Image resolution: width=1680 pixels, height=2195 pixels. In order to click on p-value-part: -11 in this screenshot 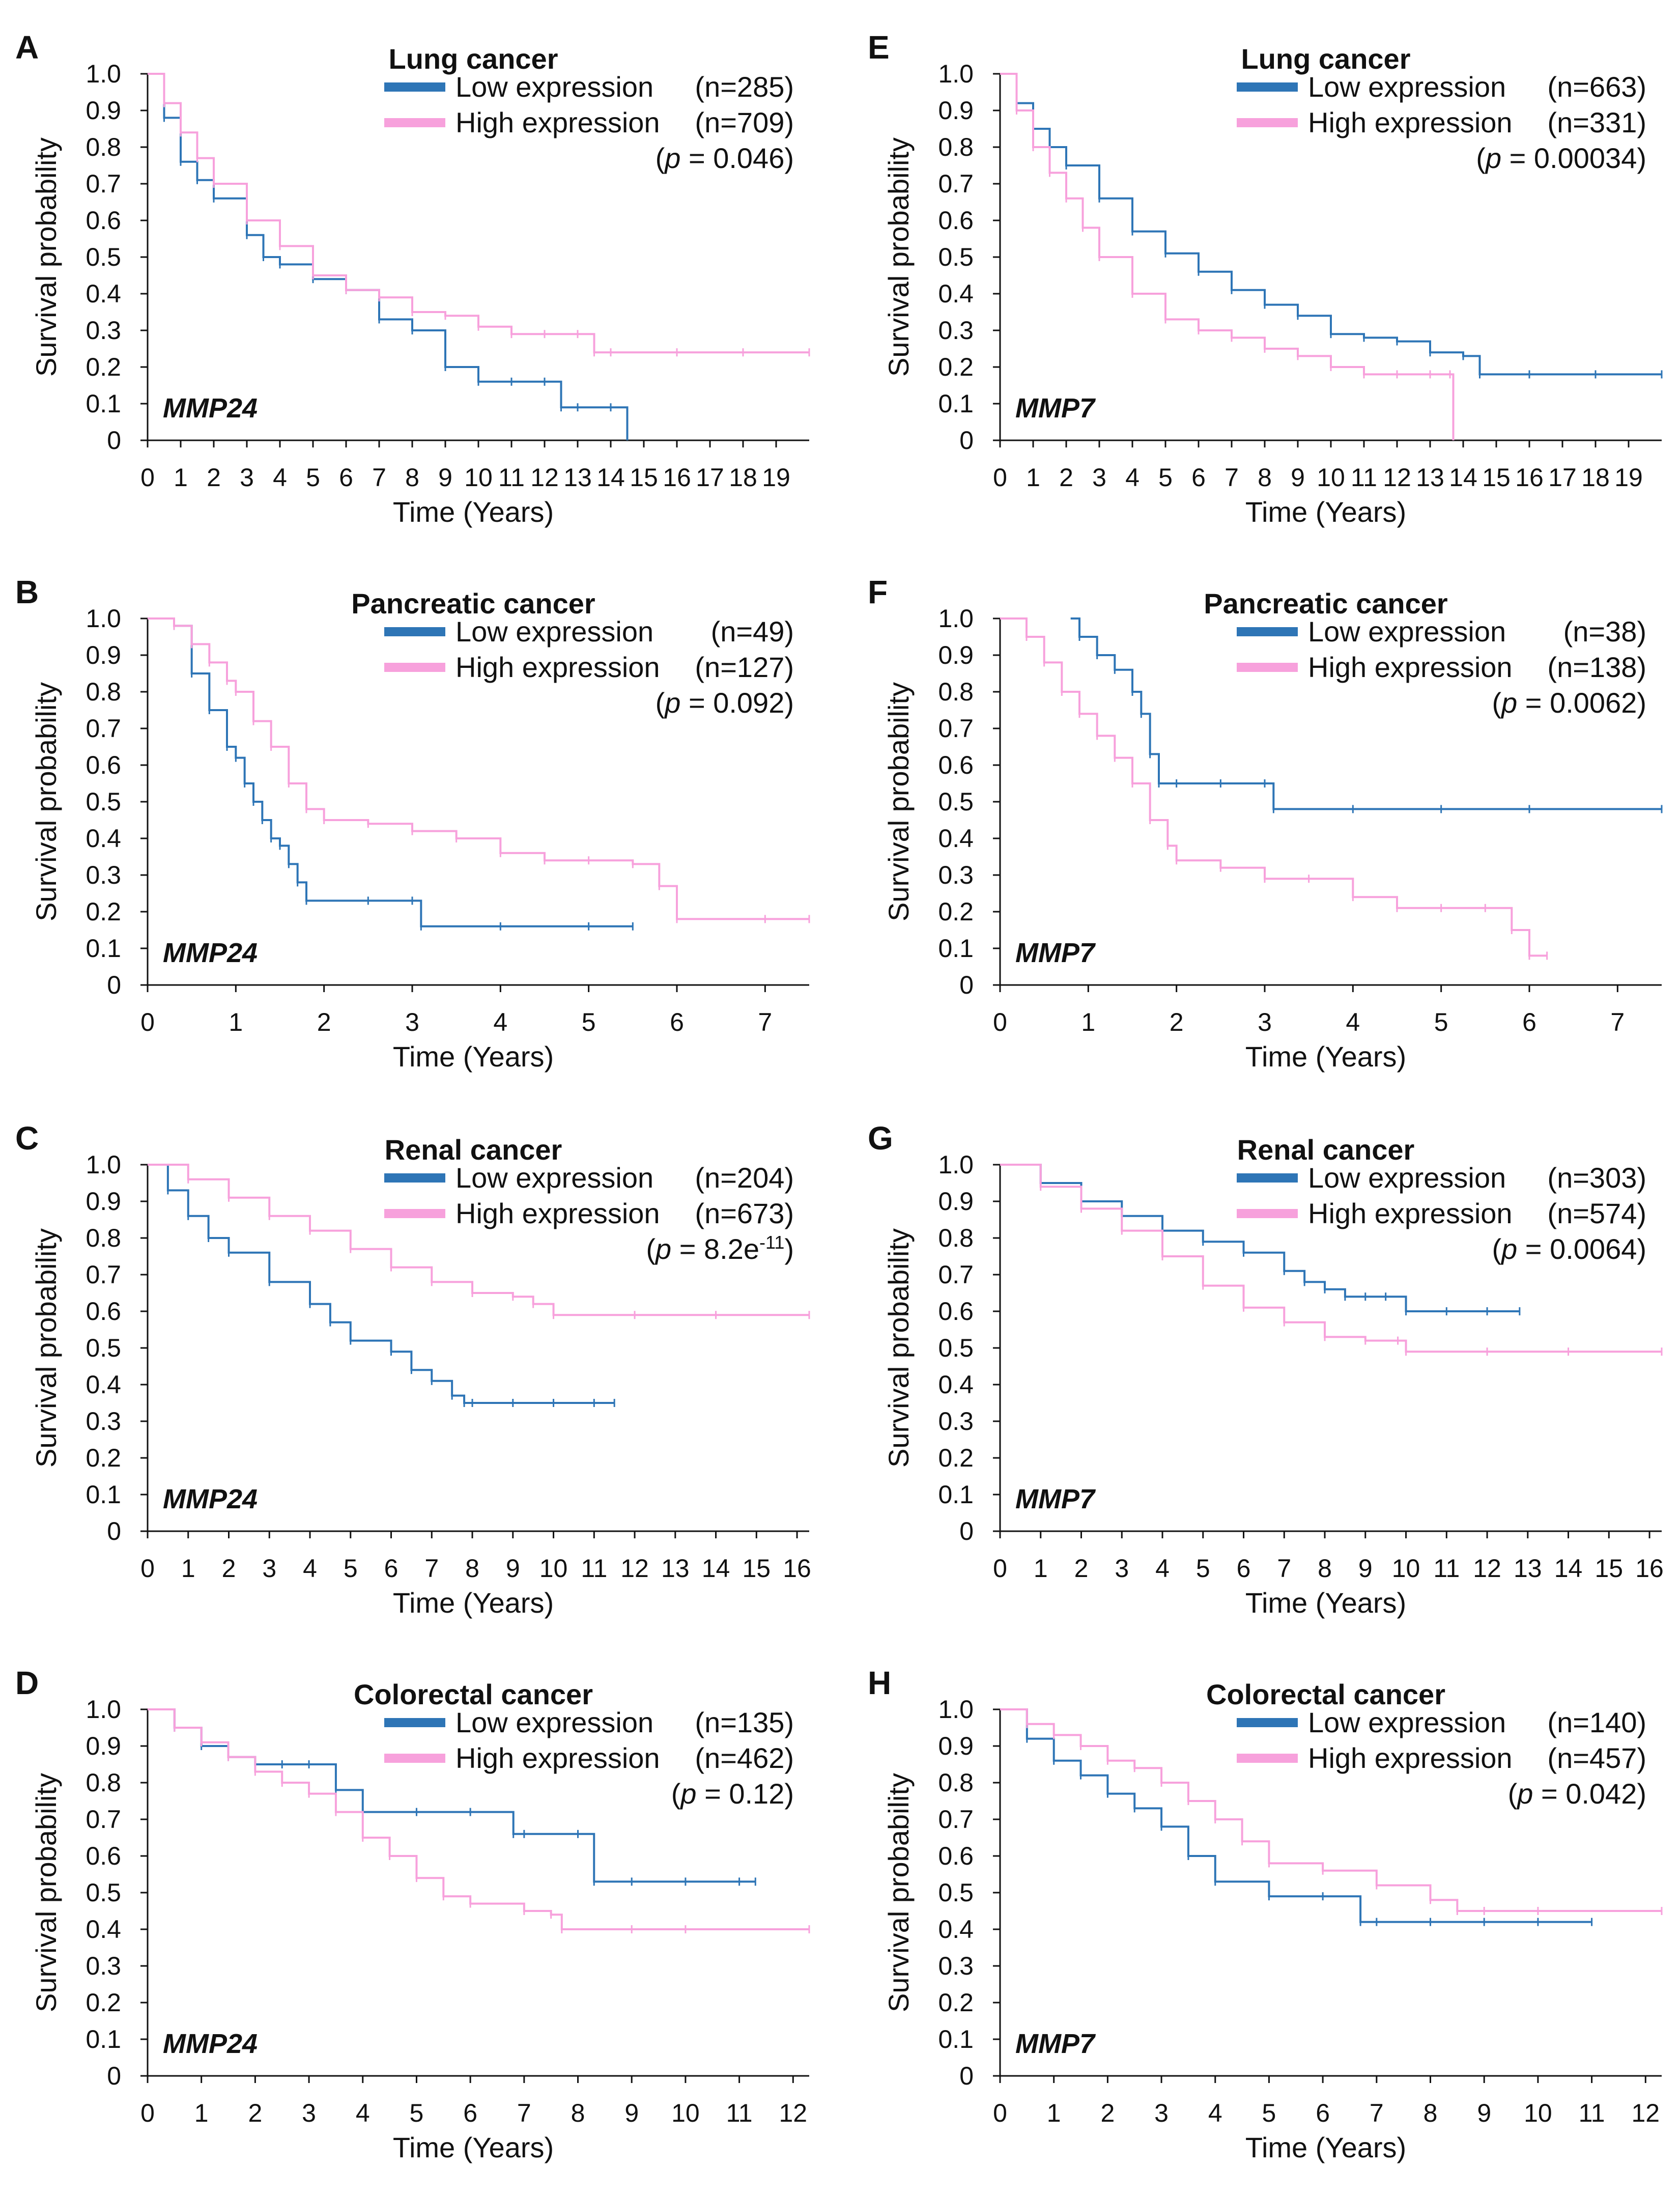, I will do `click(771, 1242)`.